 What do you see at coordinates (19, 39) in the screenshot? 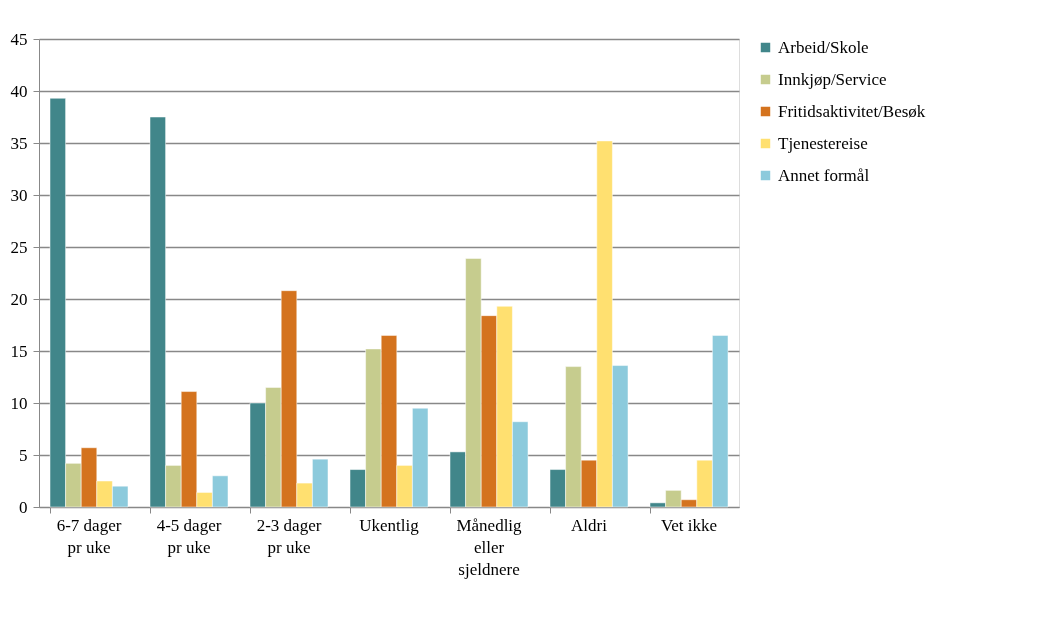
I see `y-tick-label: 45` at bounding box center [19, 39].